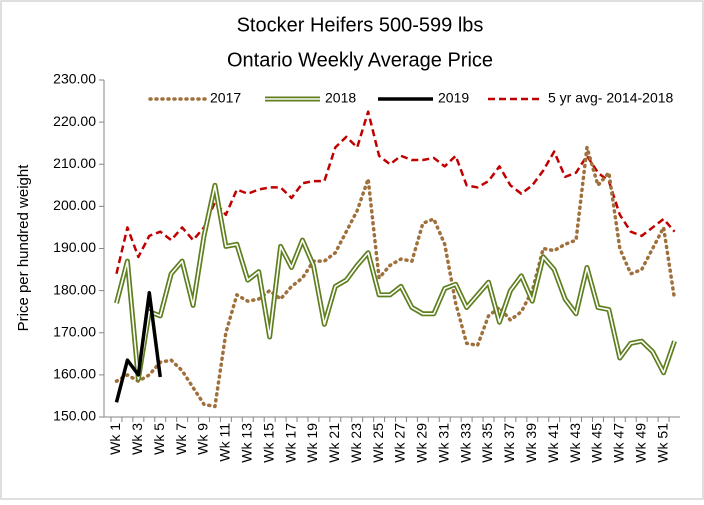 Image resolution: width=704 pixels, height=505 pixels. What do you see at coordinates (619, 443) in the screenshot?
I see `x-tick-label: Wk 47` at bounding box center [619, 443].